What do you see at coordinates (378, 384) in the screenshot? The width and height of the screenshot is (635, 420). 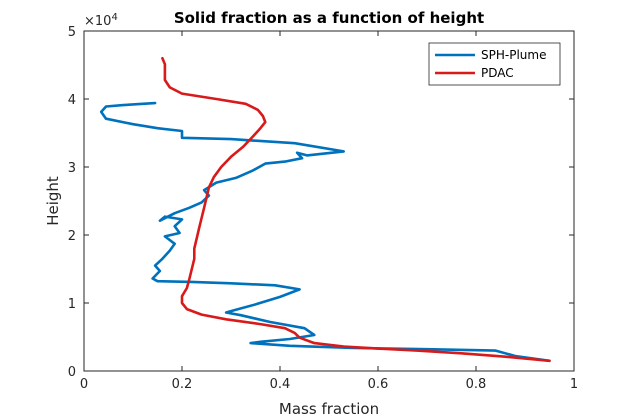 I see `x-tick-label: 0.6` at bounding box center [378, 384].